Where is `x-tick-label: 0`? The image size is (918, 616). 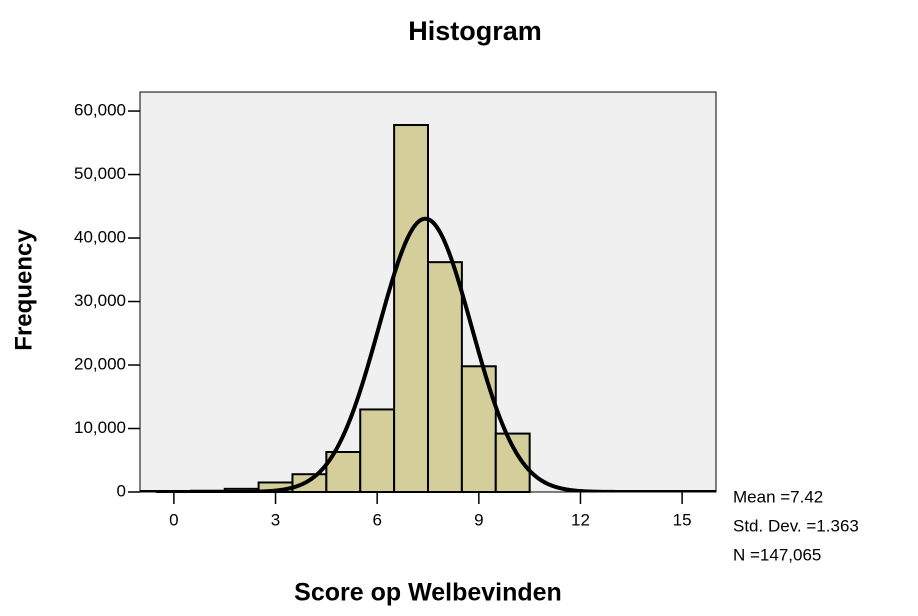 x-tick-label: 0 is located at coordinates (173, 519).